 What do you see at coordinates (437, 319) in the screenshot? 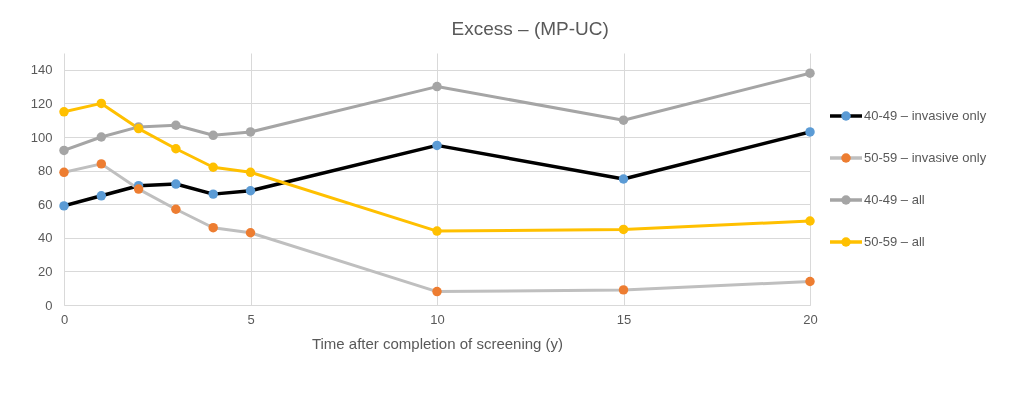
I see `x-tick-label: 10` at bounding box center [437, 319].